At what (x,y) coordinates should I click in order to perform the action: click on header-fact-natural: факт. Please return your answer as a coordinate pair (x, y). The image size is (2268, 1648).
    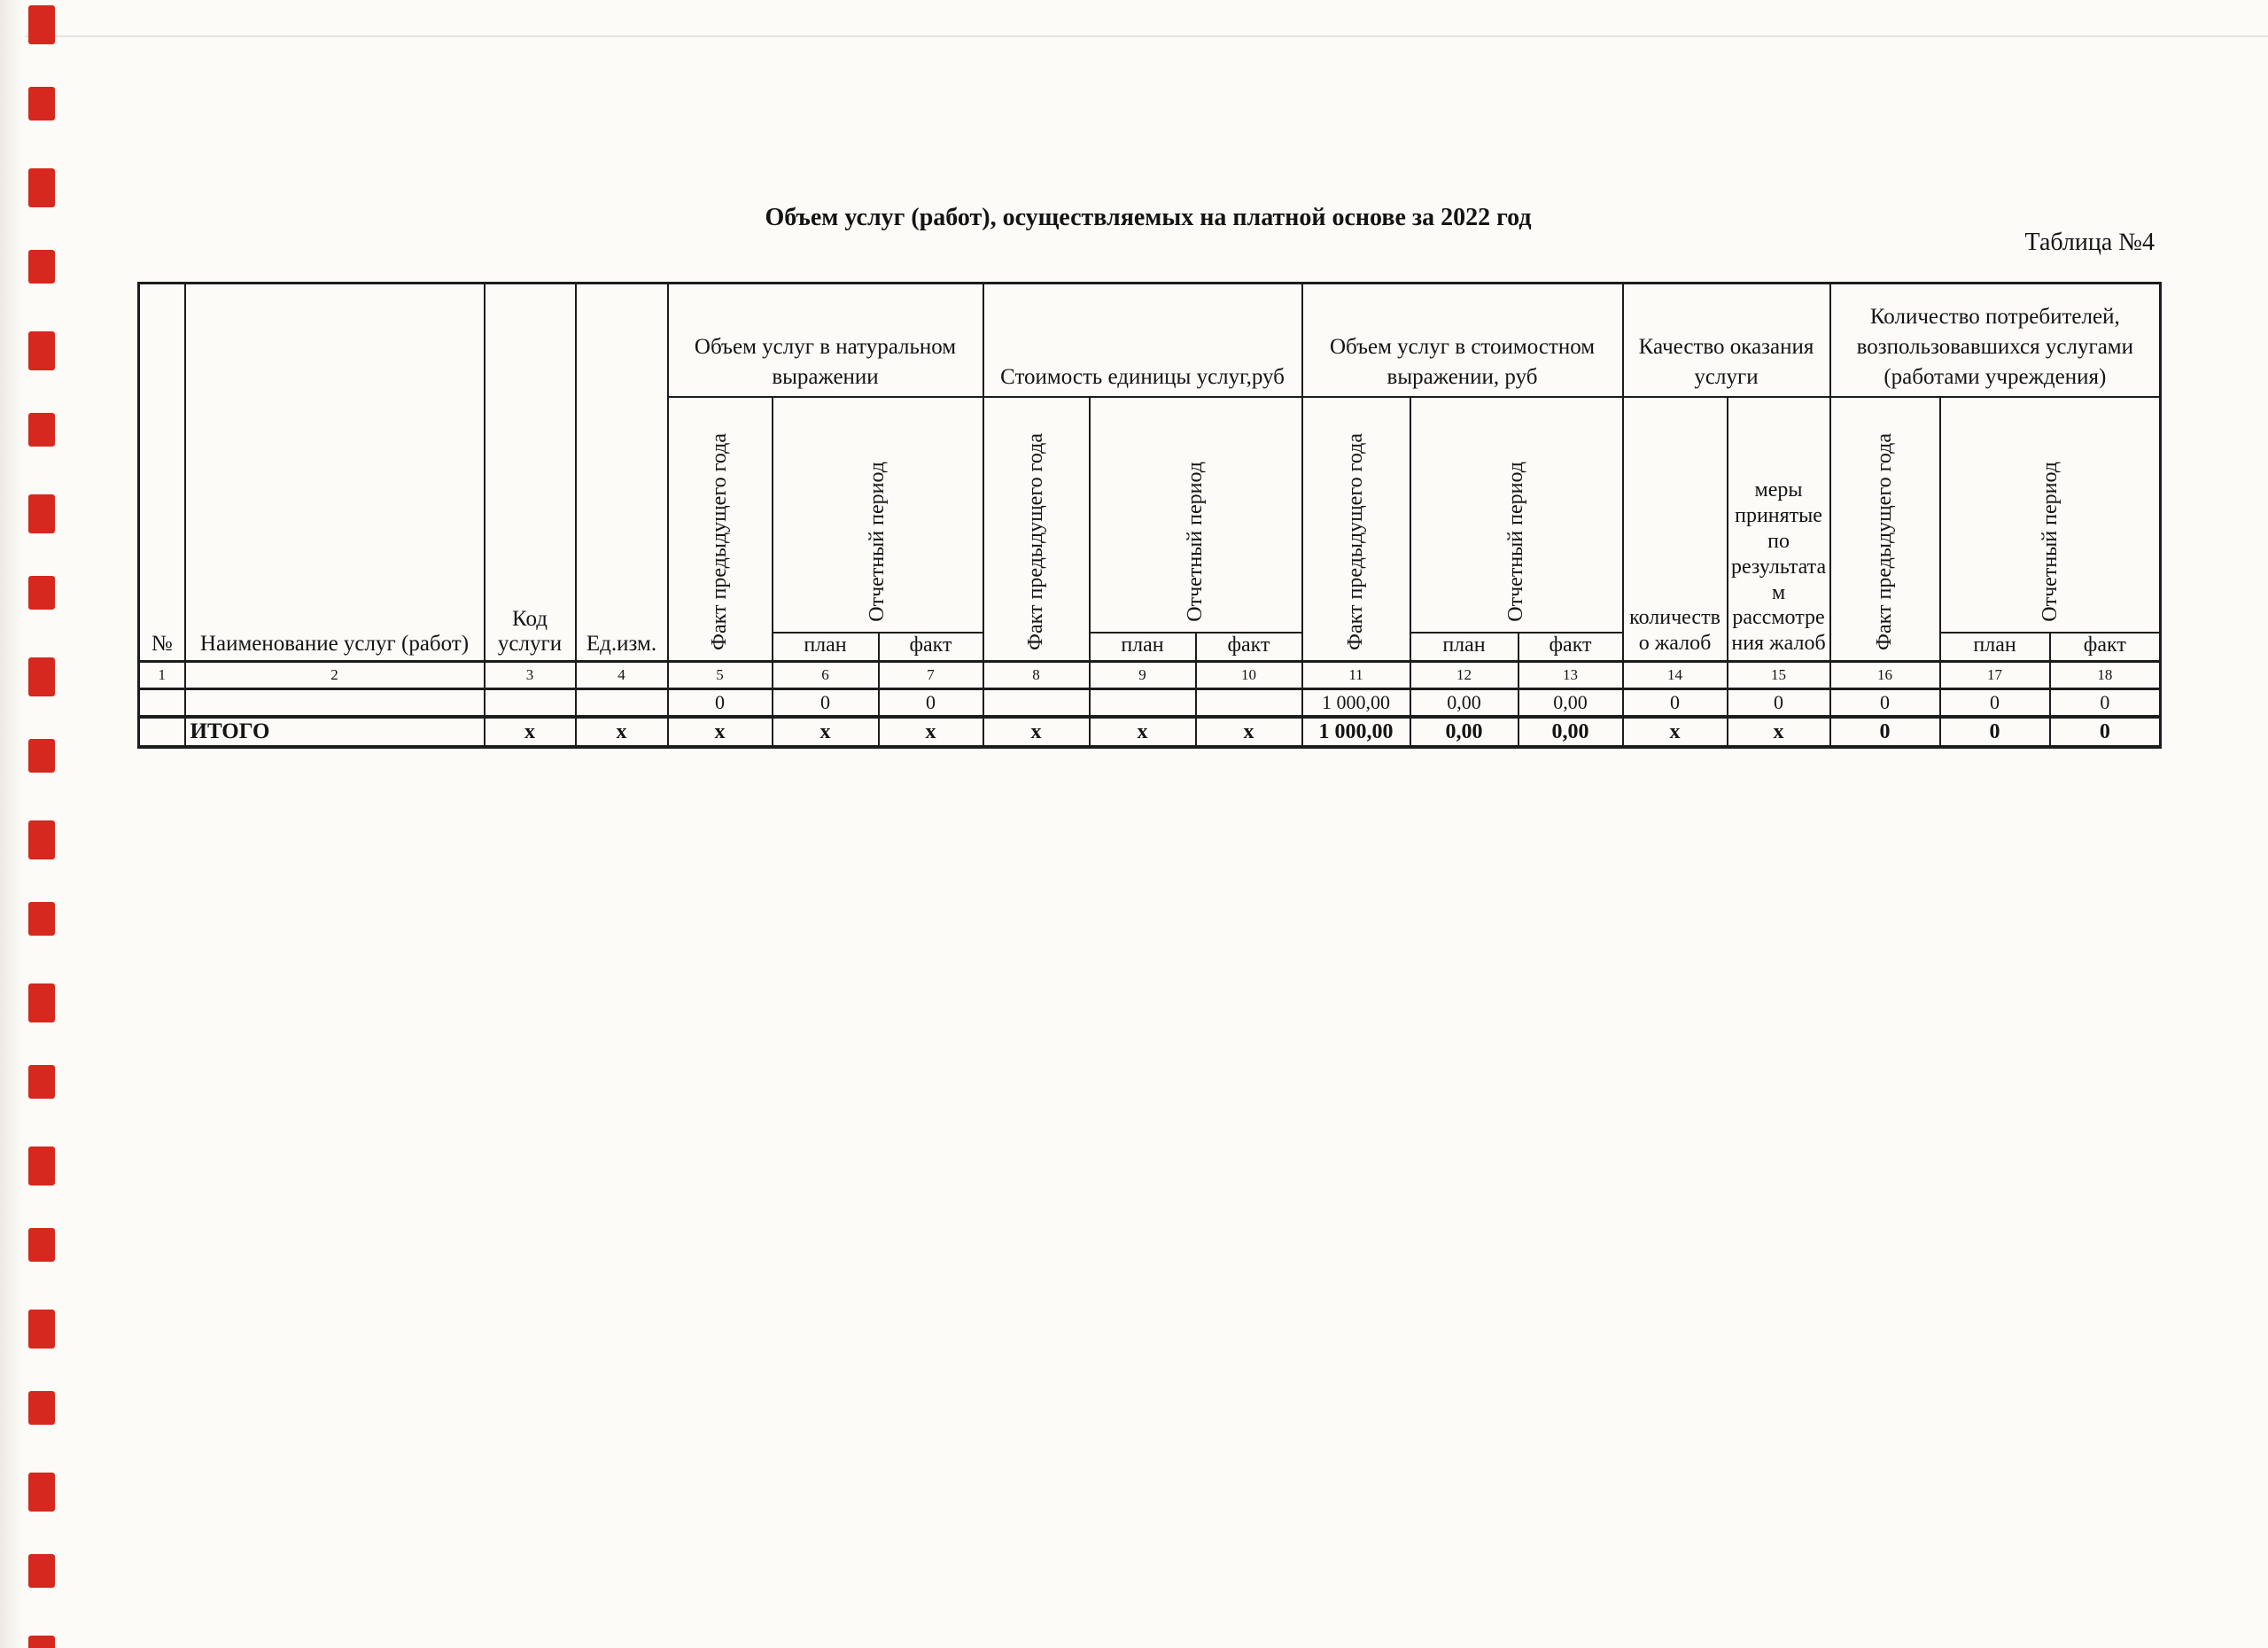
    Looking at the image, I should click on (930, 647).